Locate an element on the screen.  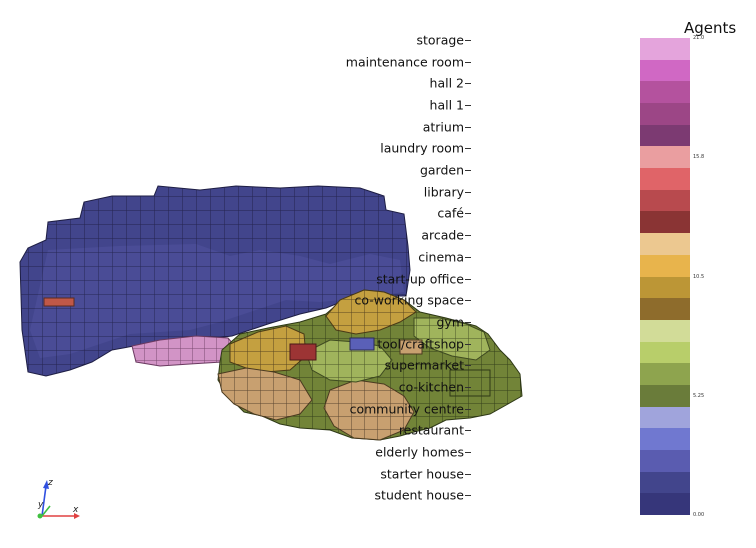
colorbar is located at coordinates (665, 277).